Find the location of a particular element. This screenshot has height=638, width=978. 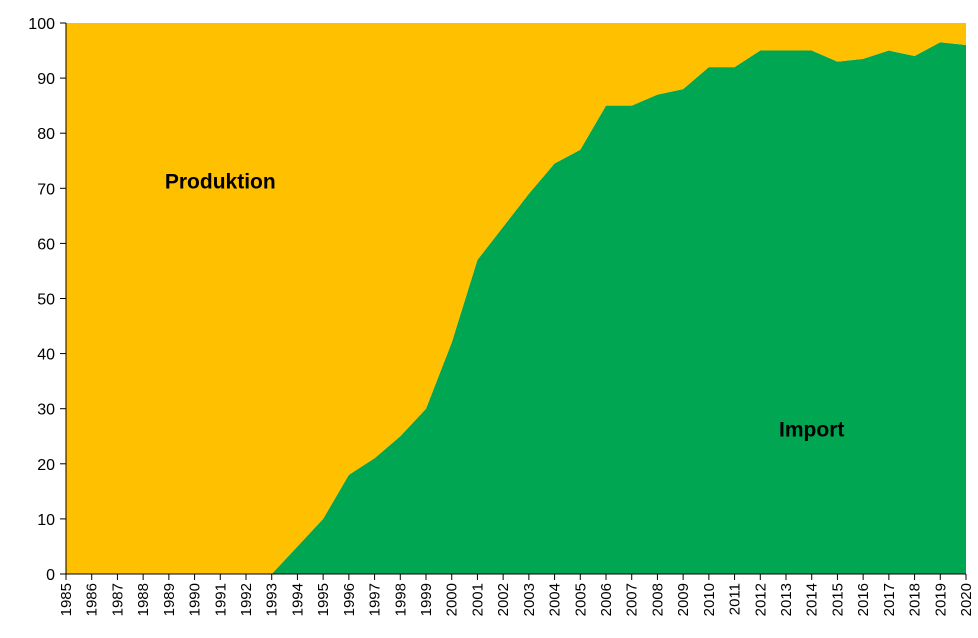

x-tick-label: 2004 is located at coordinates (555, 599).